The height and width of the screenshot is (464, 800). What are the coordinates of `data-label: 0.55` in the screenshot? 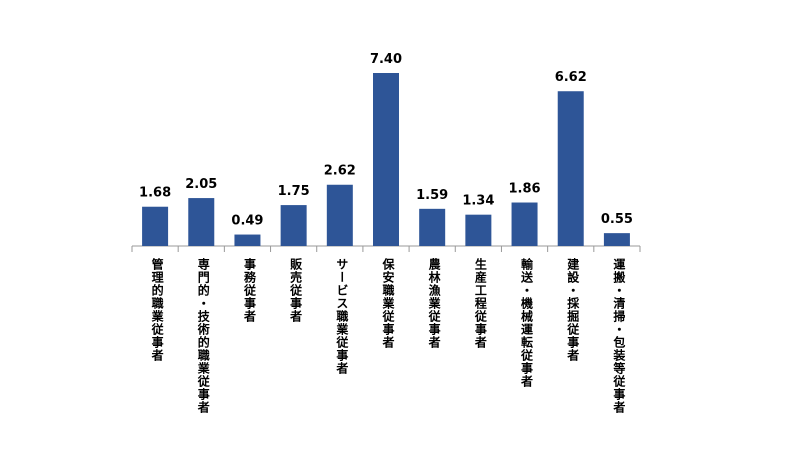 It's located at (617, 219).